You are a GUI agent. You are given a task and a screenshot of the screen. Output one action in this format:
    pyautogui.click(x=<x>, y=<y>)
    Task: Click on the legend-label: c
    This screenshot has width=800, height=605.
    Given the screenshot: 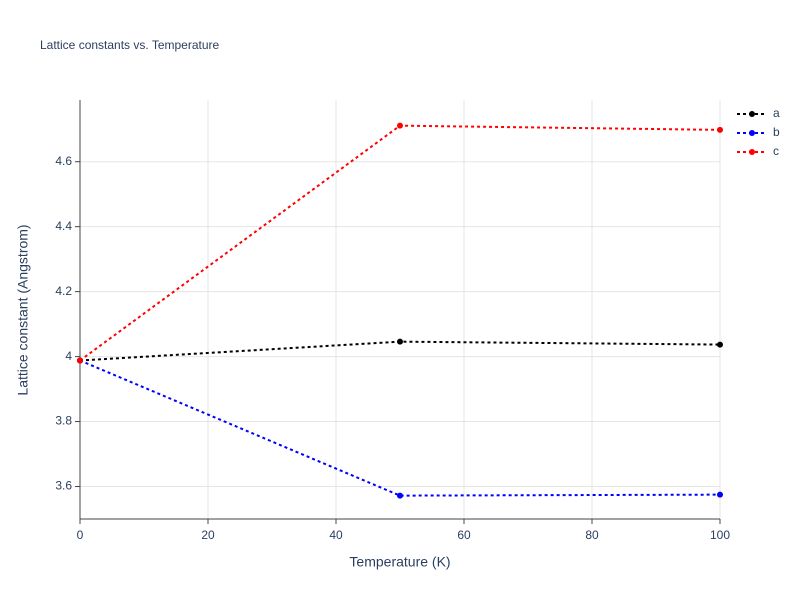 What is the action you would take?
    pyautogui.click(x=776, y=151)
    